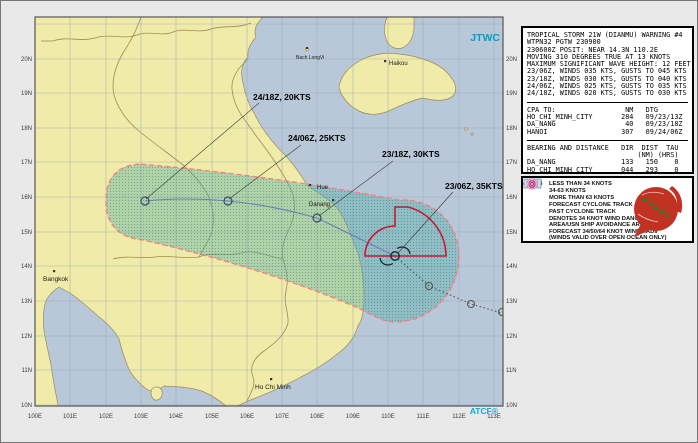 This screenshot has height=443, width=698. Describe the element at coordinates (603, 147) in the screenshot. I see `bearing-header: BEARING AND DISTANCE DIR DIST TAU` at that location.